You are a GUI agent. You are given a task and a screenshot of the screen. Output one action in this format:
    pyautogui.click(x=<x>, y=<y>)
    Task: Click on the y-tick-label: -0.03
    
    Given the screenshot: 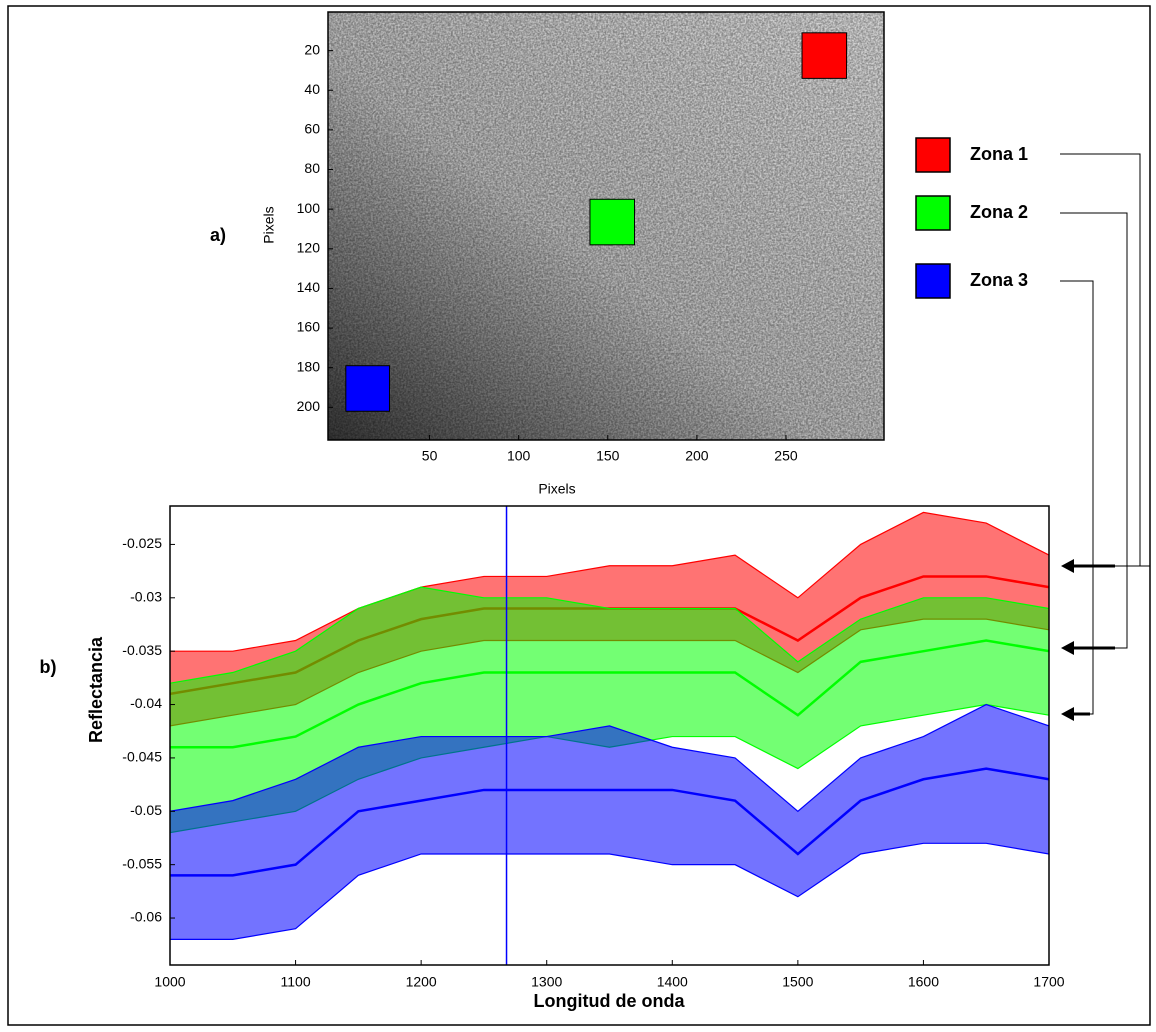 What is the action you would take?
    pyautogui.click(x=146, y=597)
    